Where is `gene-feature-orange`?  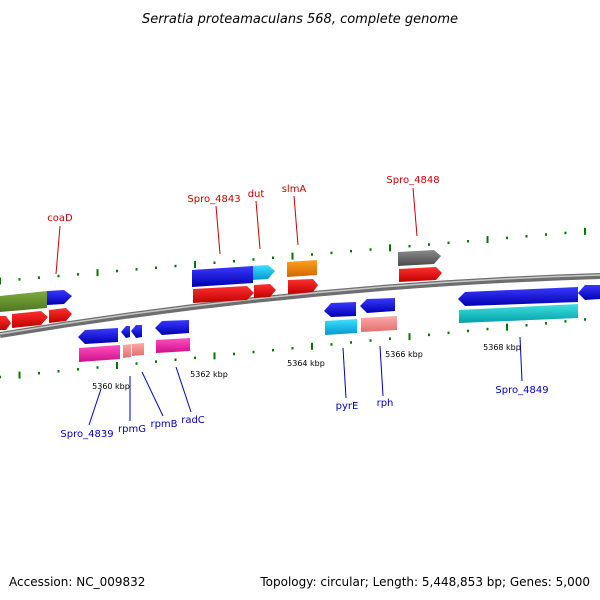
gene-feature-orange is located at coordinates (302, 268).